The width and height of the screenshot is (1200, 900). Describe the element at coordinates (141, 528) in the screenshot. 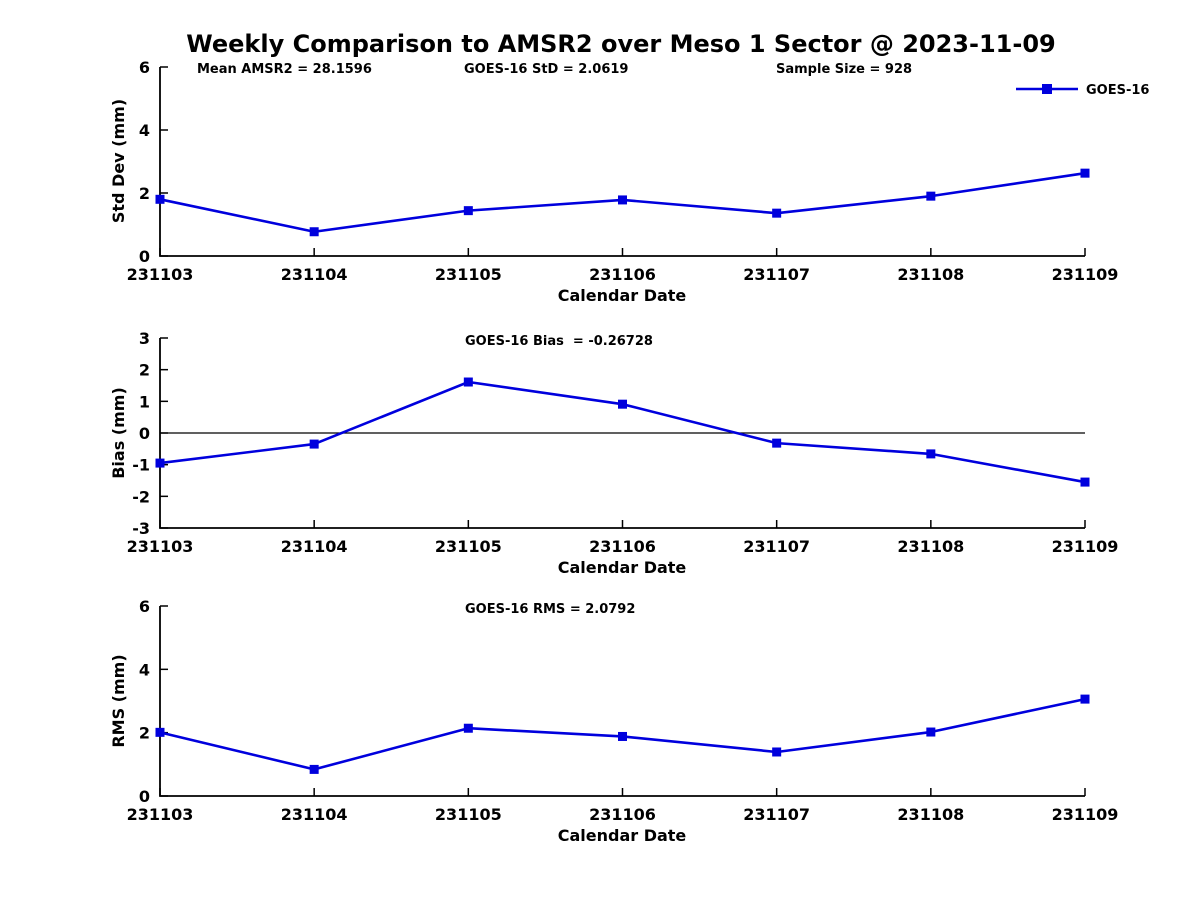

I see `y-tick-label: -3` at that location.